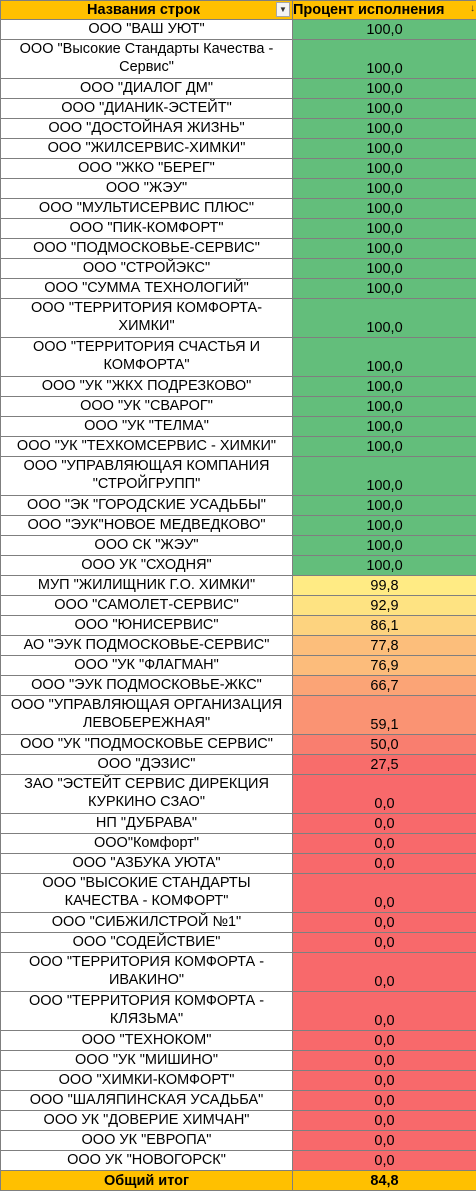 The height and width of the screenshot is (1192, 476). Describe the element at coordinates (146, 88) in the screenshot. I see `company-name-cell: ООО "ДИАЛОГ ДМ"` at that location.